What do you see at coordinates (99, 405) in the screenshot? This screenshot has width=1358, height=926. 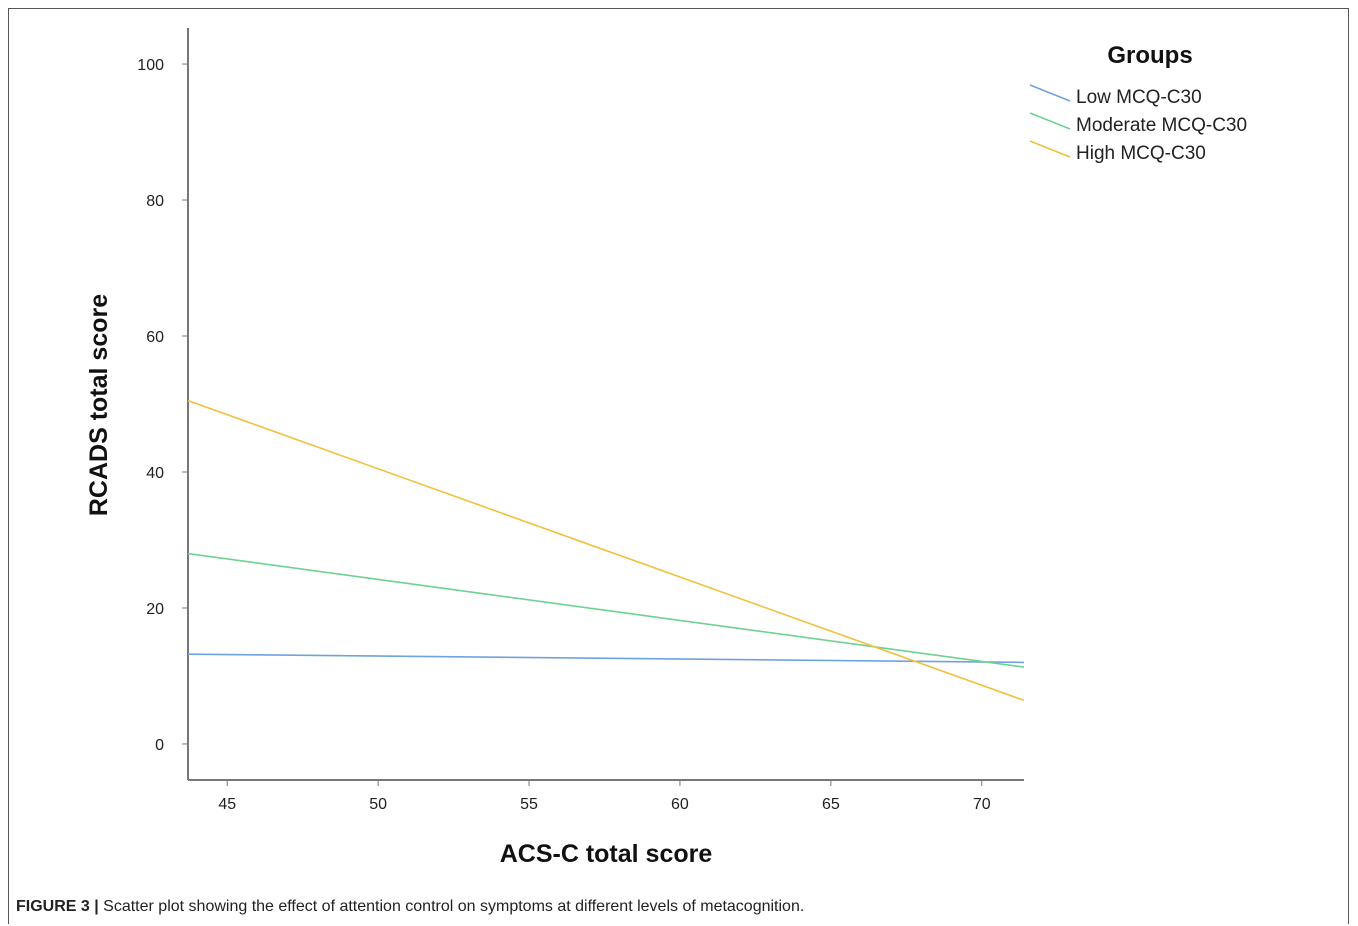 I see `y-axis-label: RCADS total score` at bounding box center [99, 405].